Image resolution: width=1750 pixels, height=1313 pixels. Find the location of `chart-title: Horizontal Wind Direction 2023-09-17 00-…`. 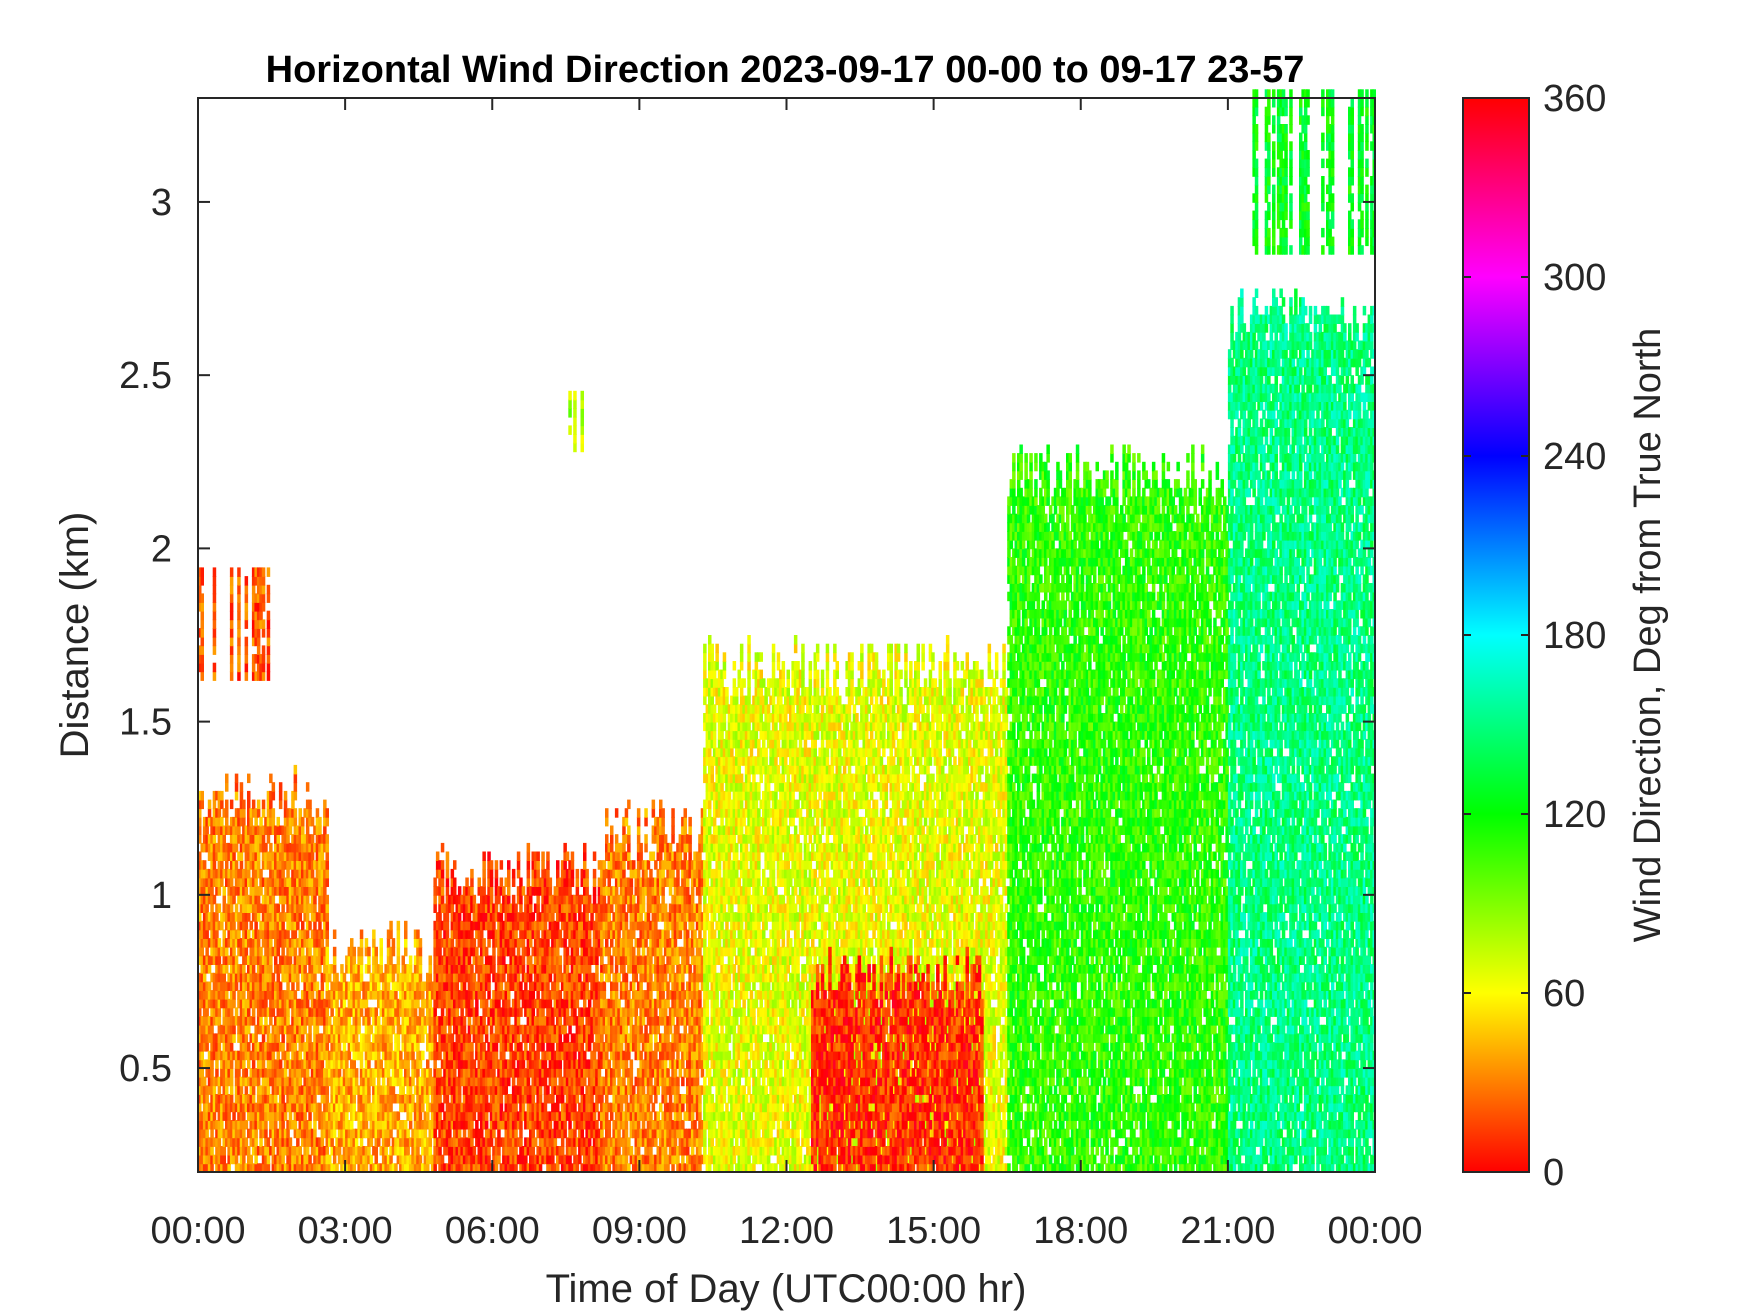

chart-title: Horizontal Wind Direction 2023-09-17 00-… is located at coordinates (785, 70).